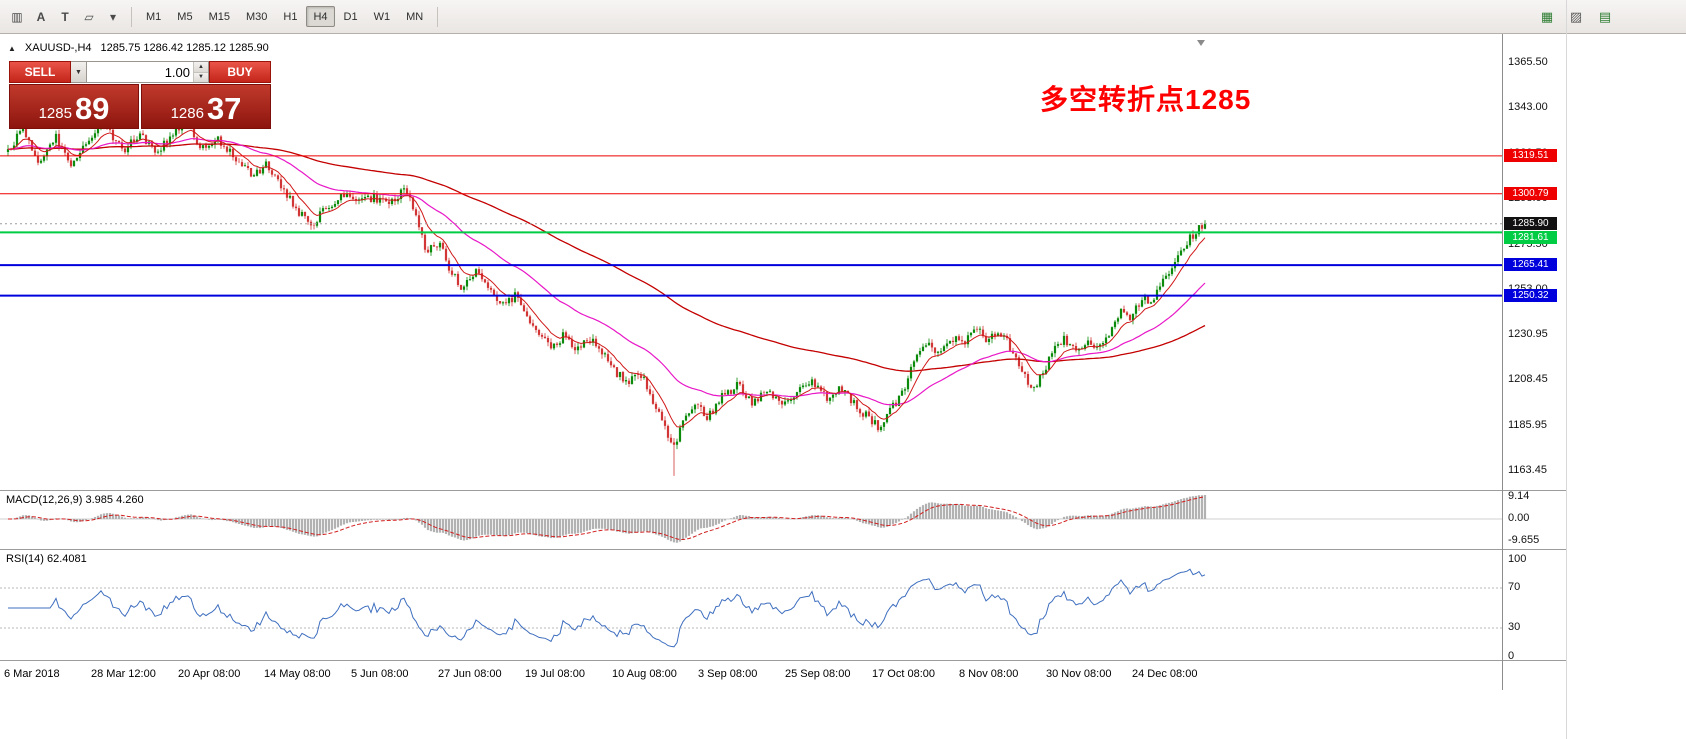  Describe the element at coordinates (903, 674) in the screenshot. I see `date-axis-label: 17 Oct 08:00` at that location.